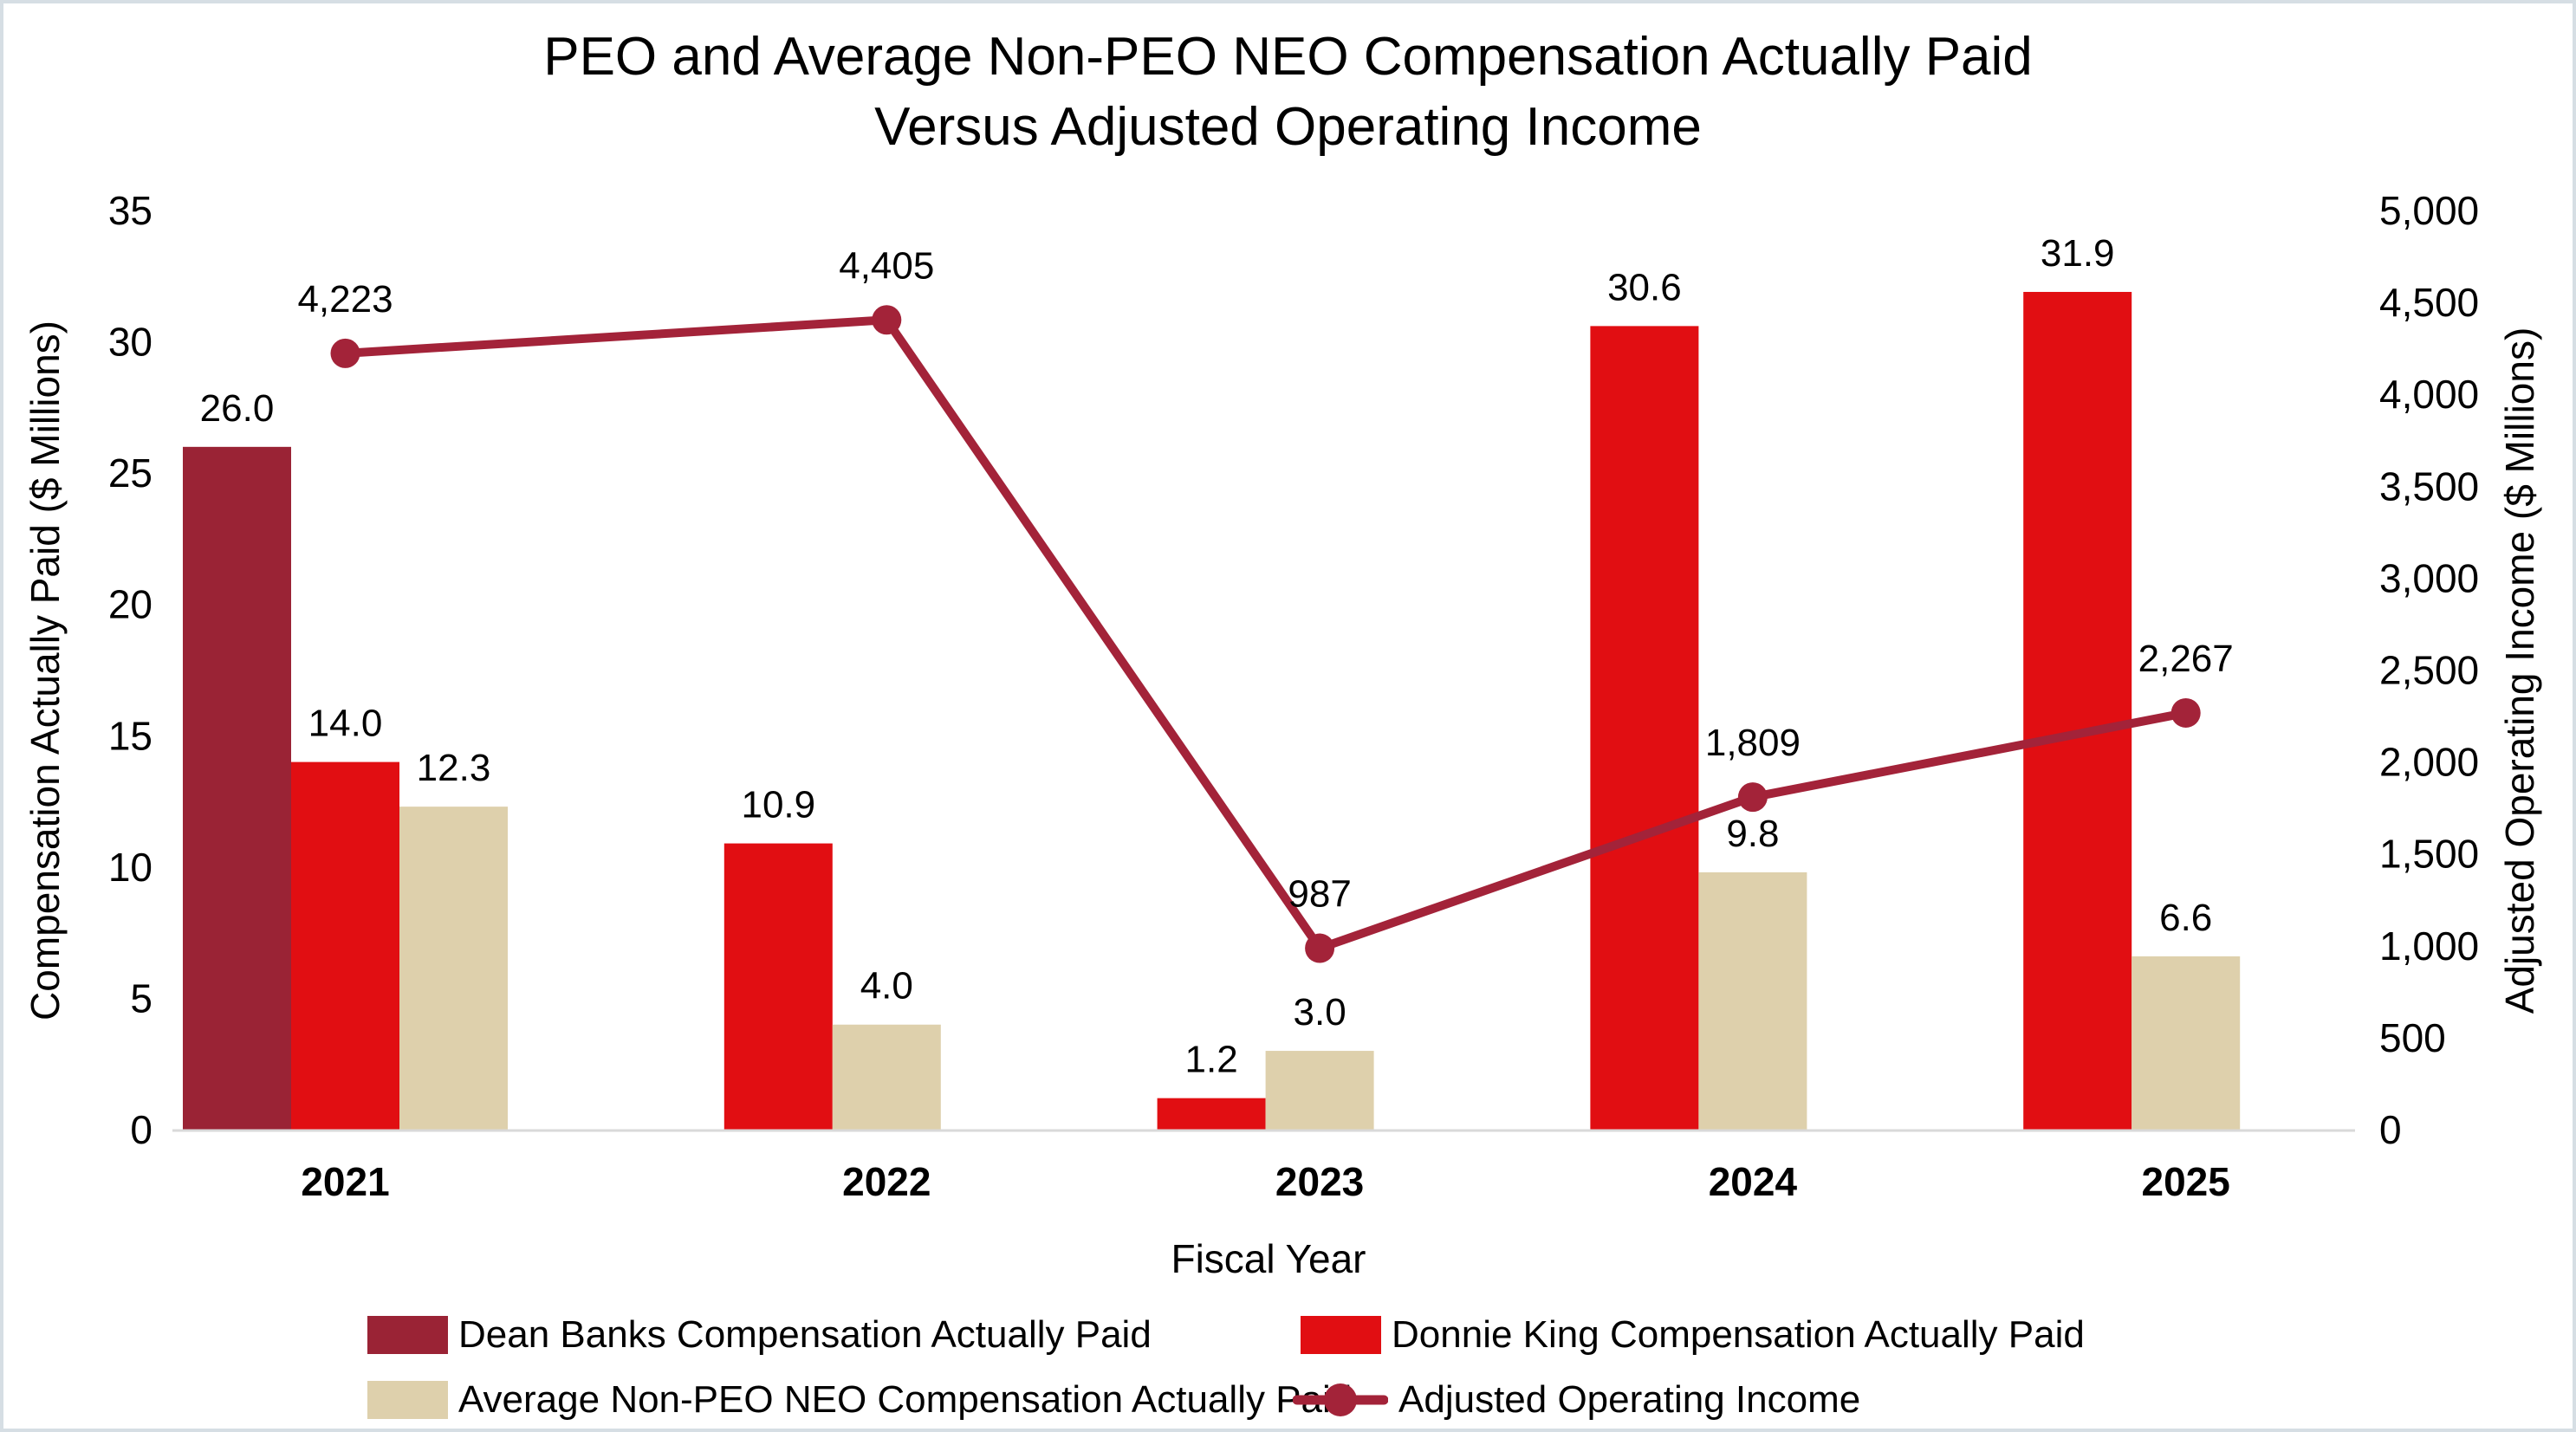 Image resolution: width=2576 pixels, height=1432 pixels. I want to click on right-axis-tick: 4,000, so click(2429, 394).